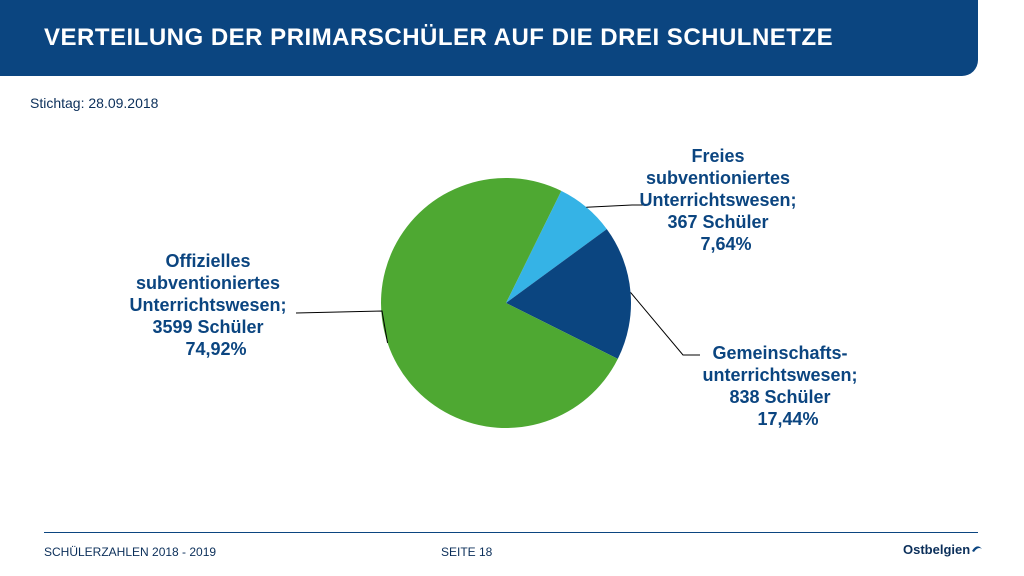 This screenshot has height=576, width=1024. I want to click on logo-text: Ostbelgien, so click(937, 549).